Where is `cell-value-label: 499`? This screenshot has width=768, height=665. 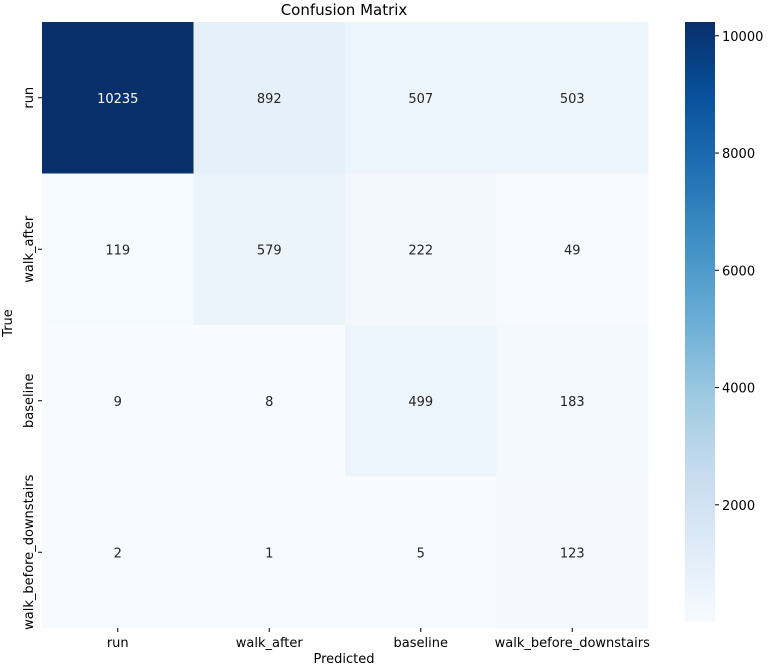 cell-value-label: 499 is located at coordinates (420, 402).